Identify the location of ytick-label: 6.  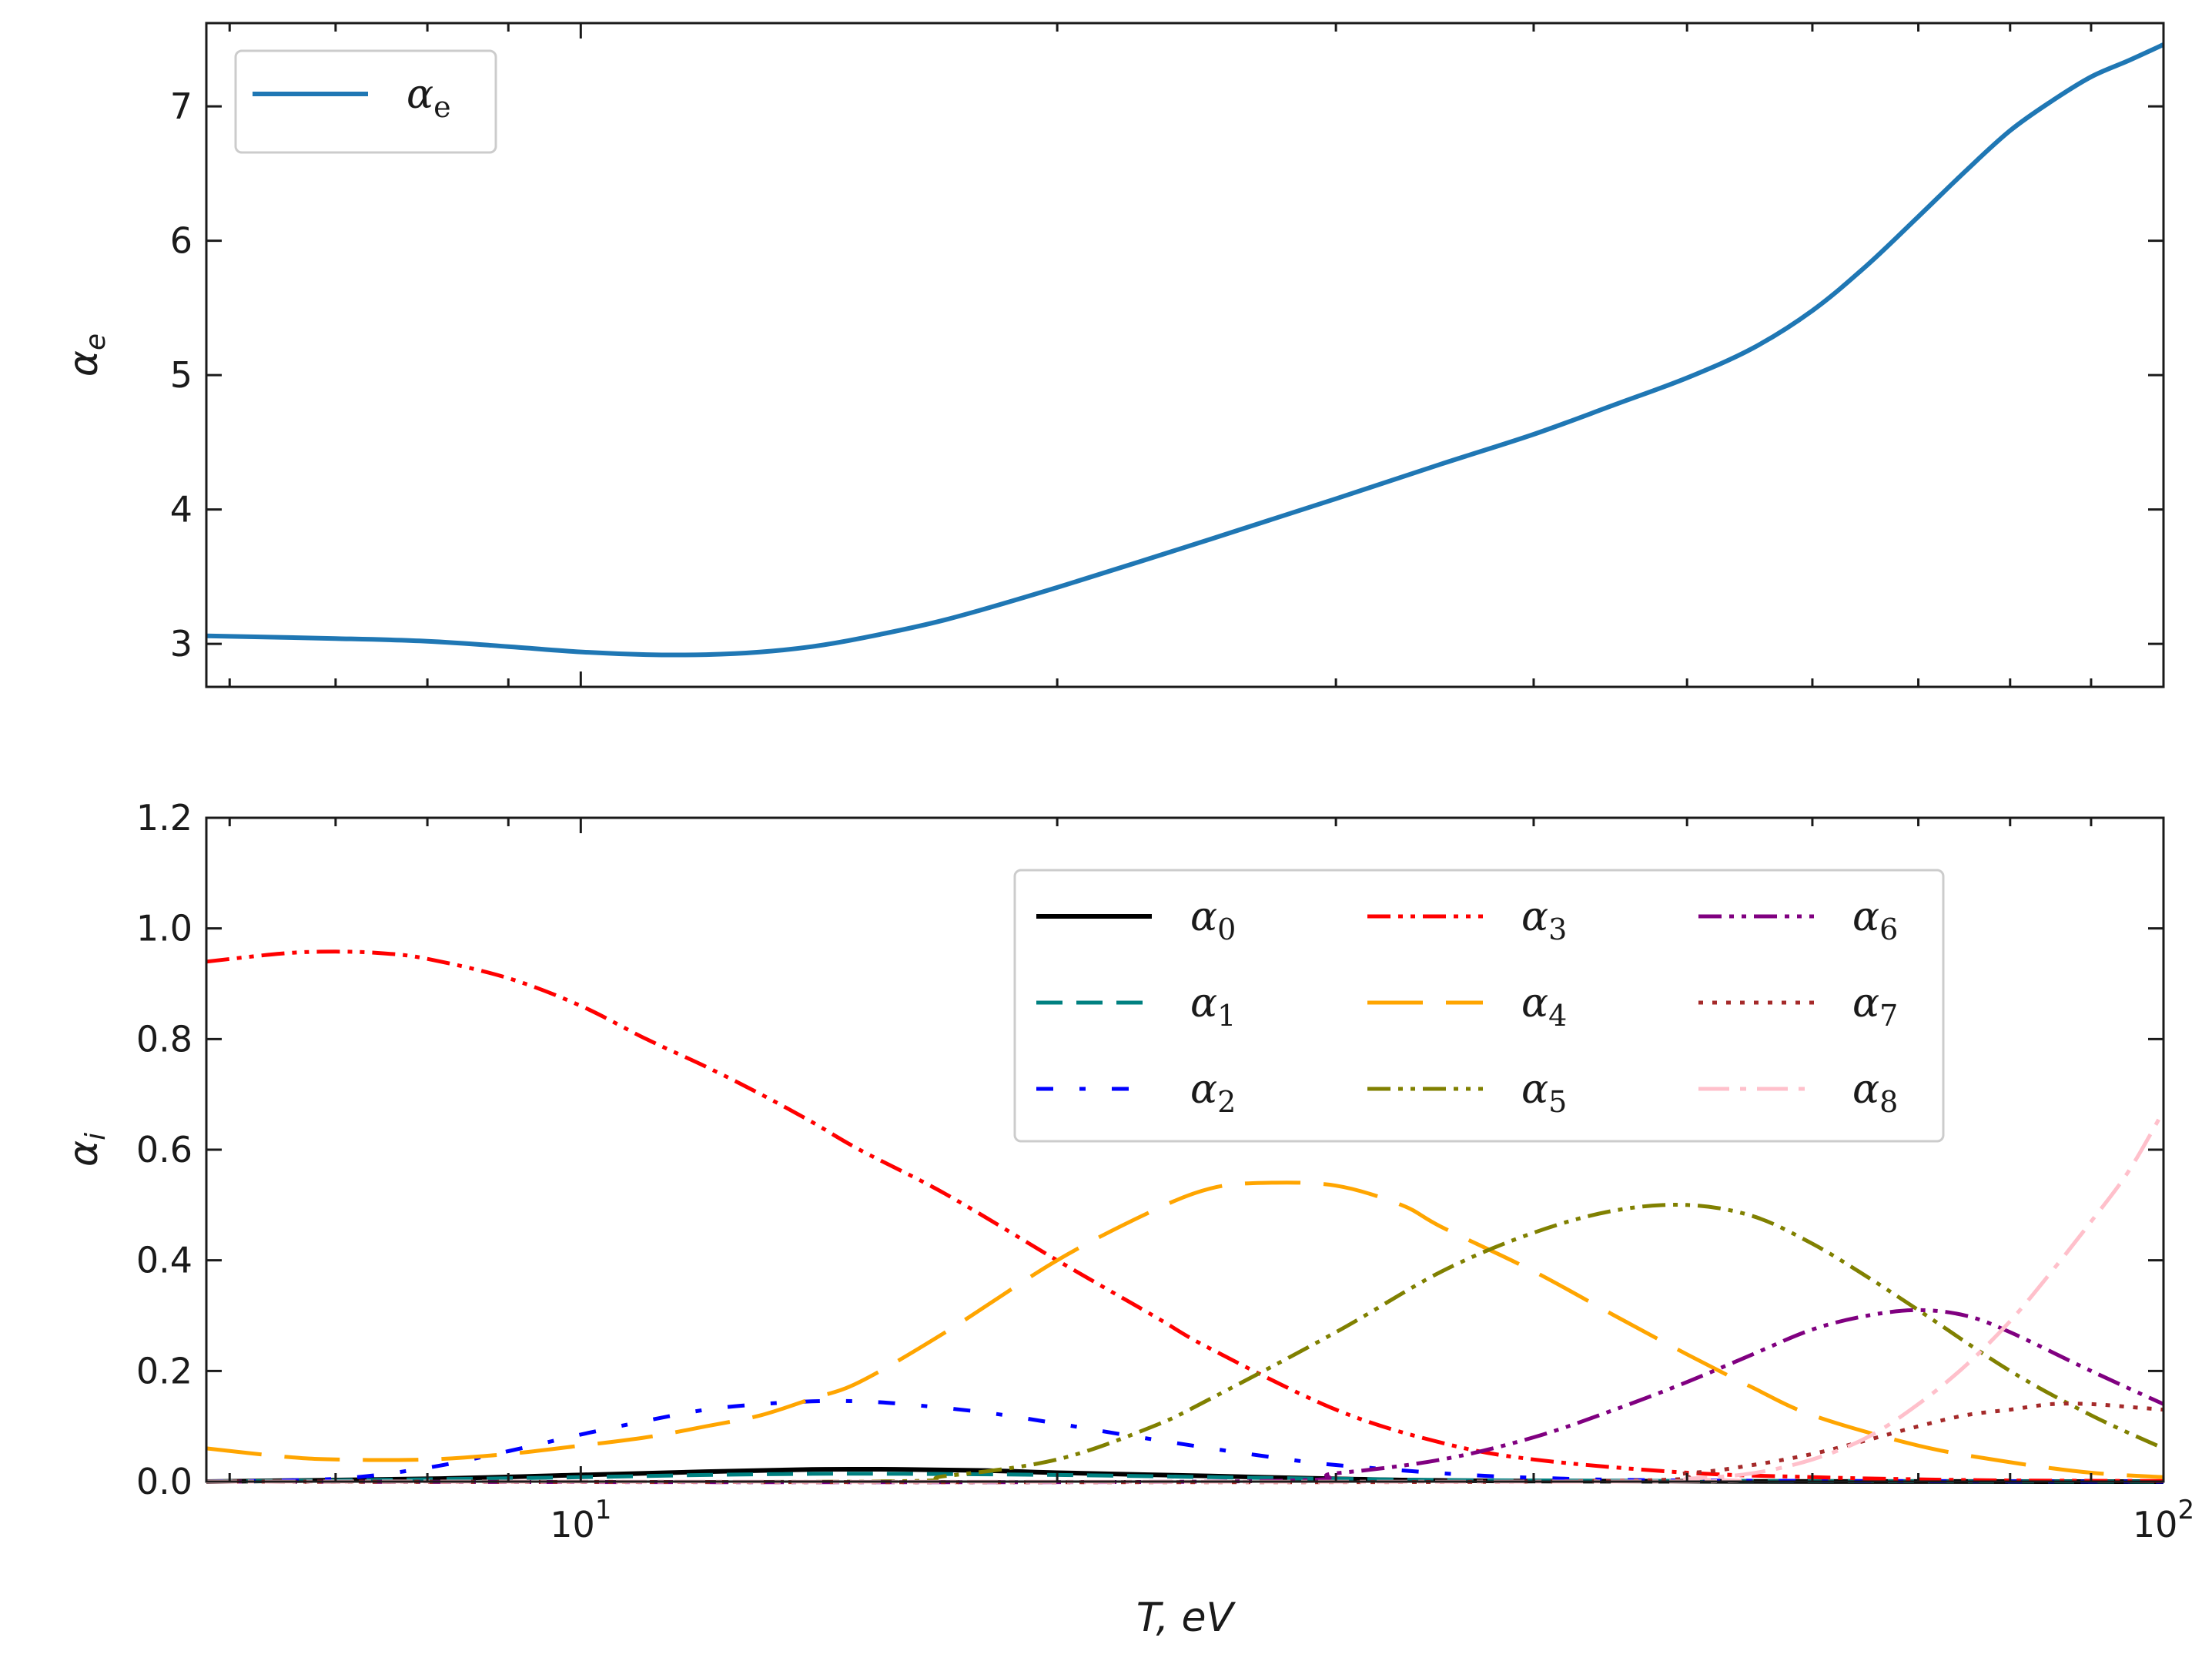
(181, 241).